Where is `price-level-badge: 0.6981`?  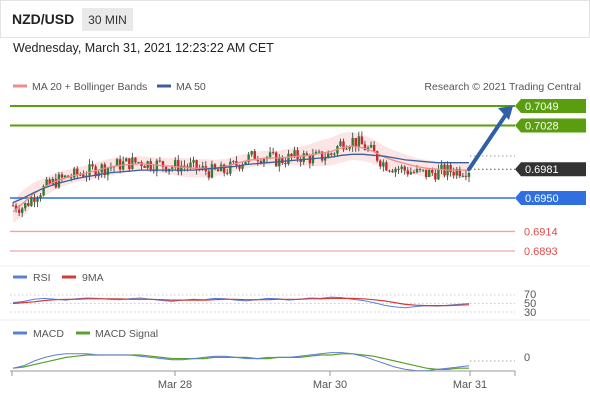 price-level-badge: 0.6981 is located at coordinates (550, 169).